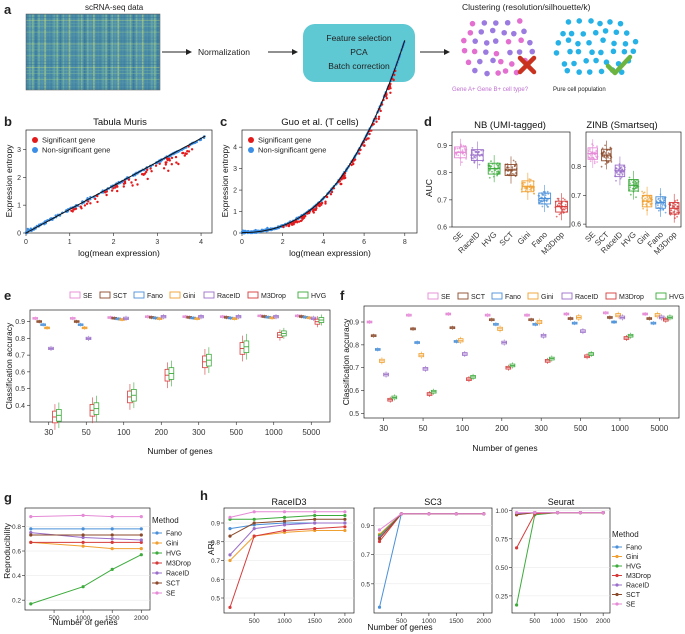  Describe the element at coordinates (204, 495) in the screenshot. I see `panel-label-h: h` at that location.